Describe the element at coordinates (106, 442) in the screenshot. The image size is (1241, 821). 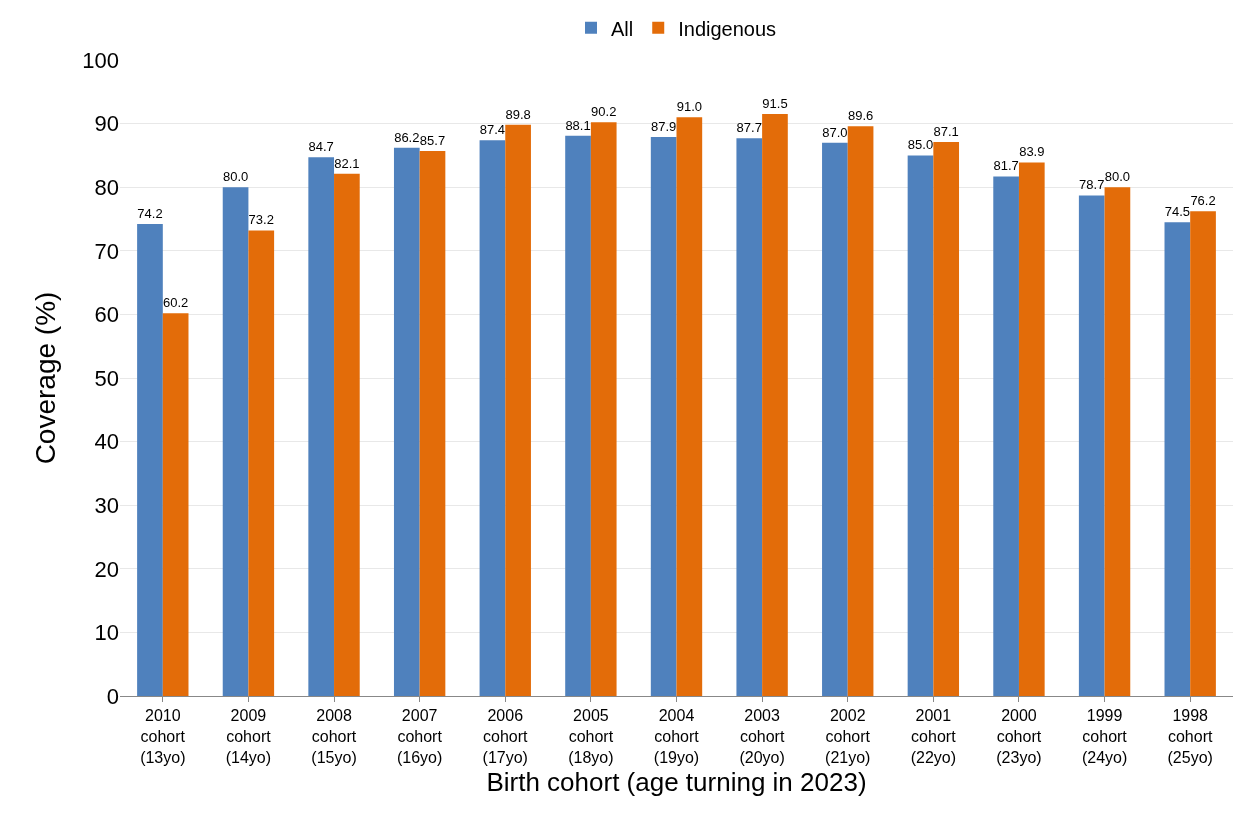
I see `y-tick-label: 40` at that location.